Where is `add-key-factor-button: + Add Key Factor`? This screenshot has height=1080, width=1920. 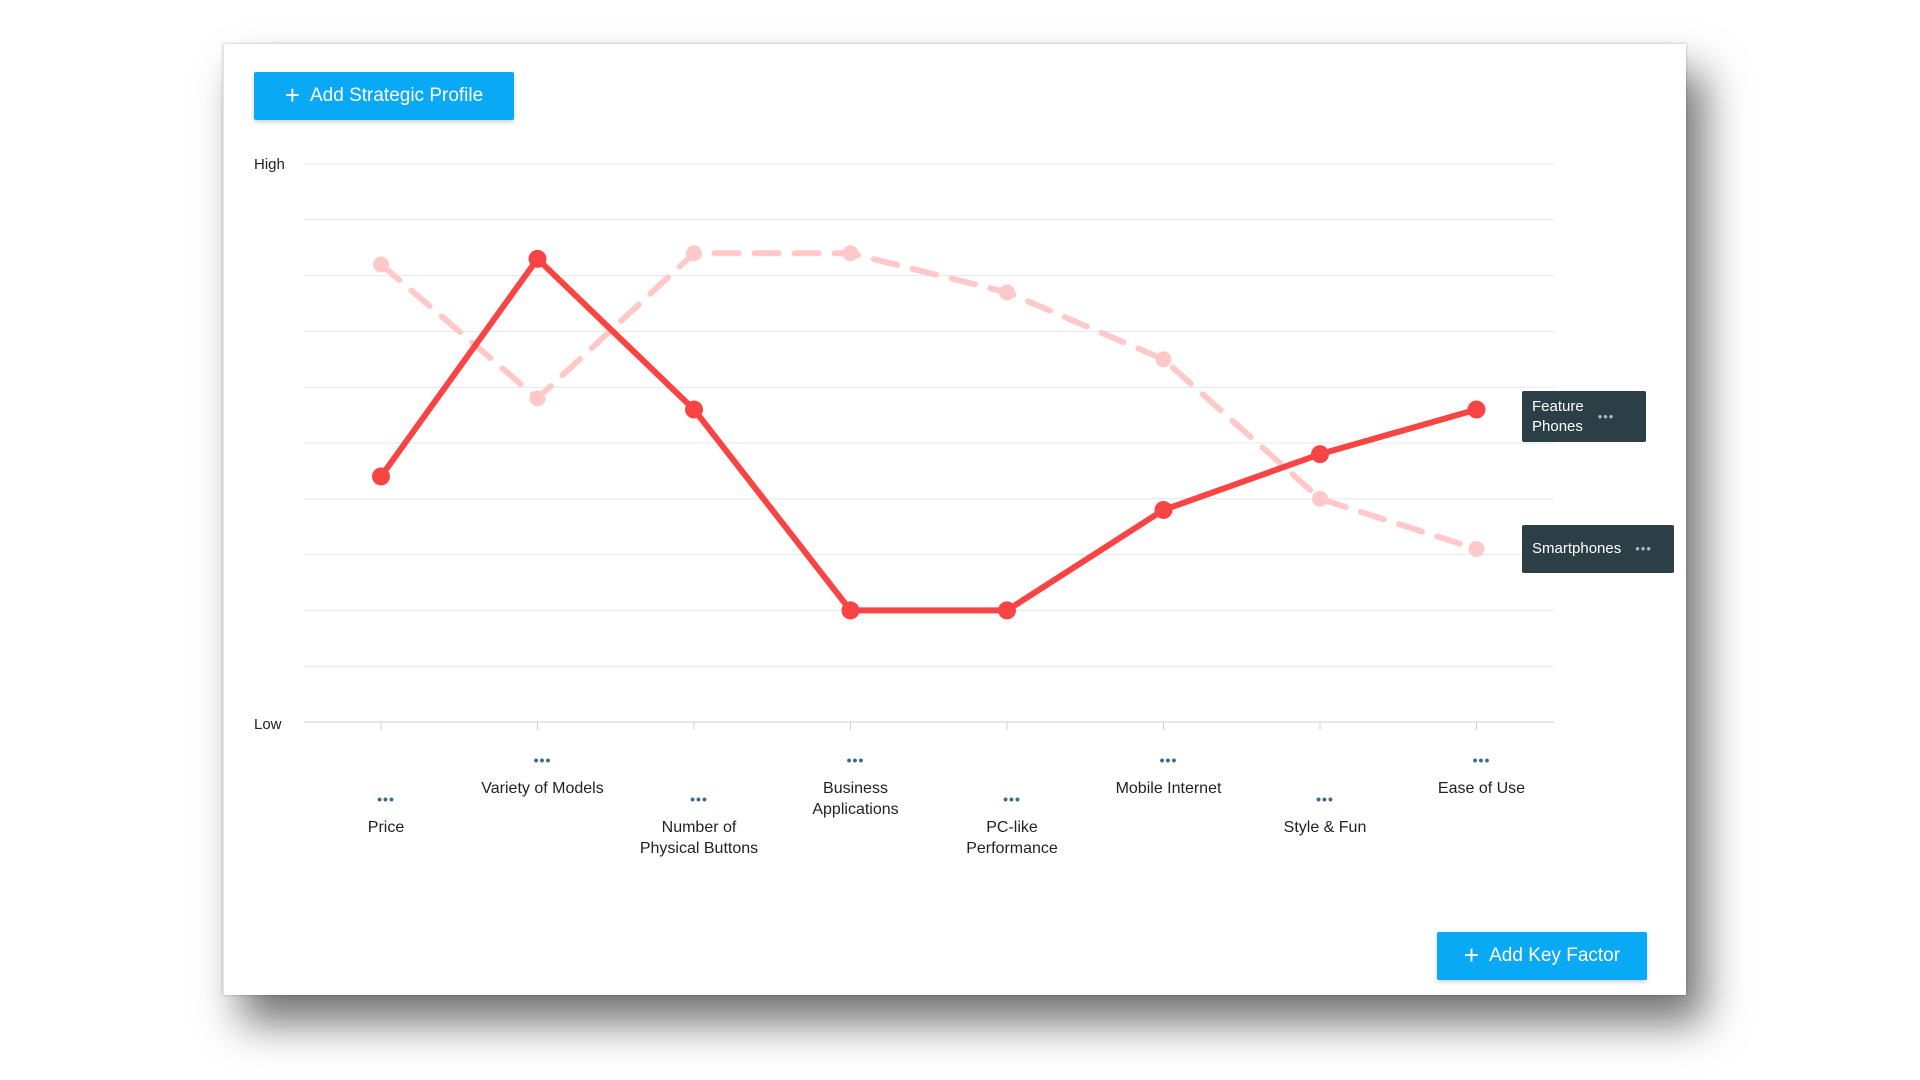 add-key-factor-button: + Add Key Factor is located at coordinates (1542, 956).